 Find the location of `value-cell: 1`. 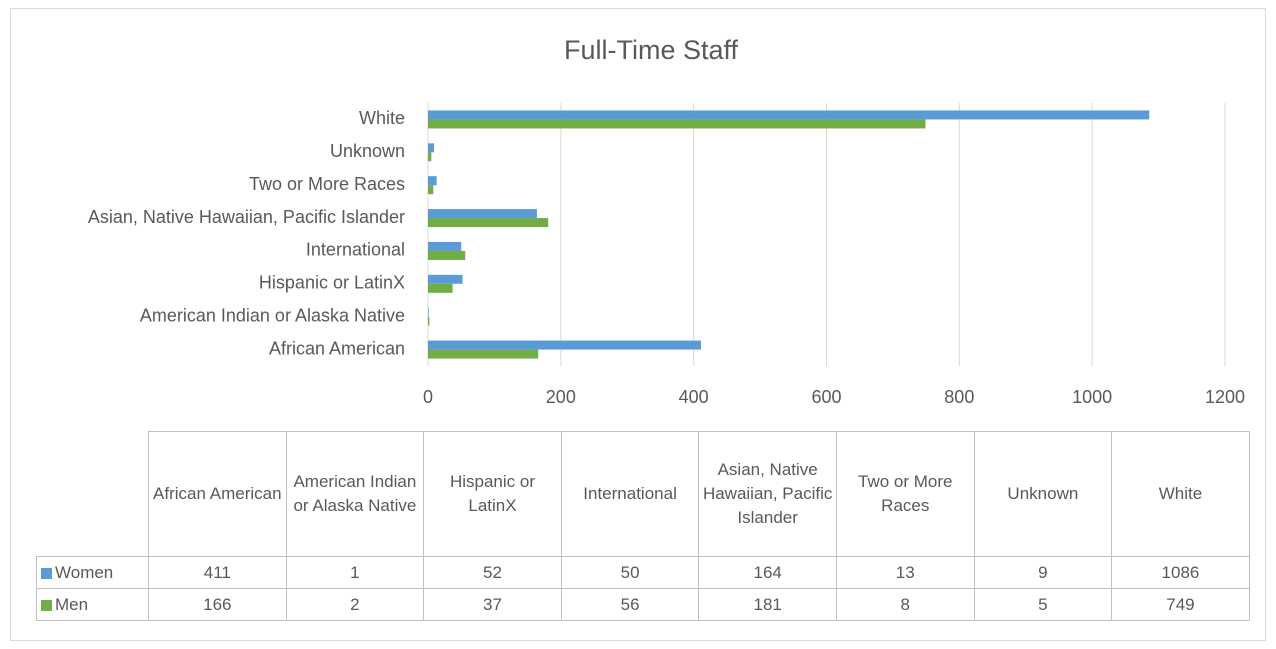

value-cell: 1 is located at coordinates (355, 572).